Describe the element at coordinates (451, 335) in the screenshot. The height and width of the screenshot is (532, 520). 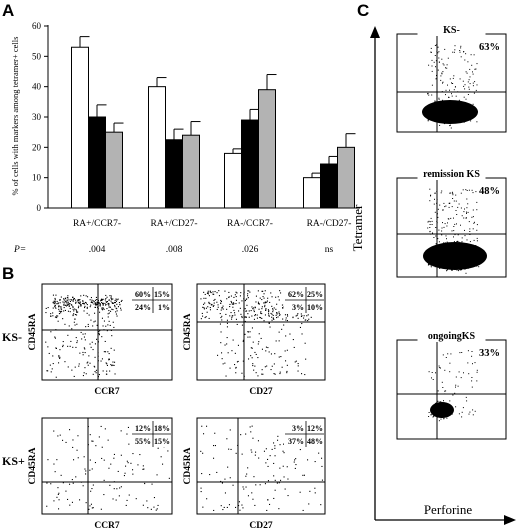
I see `title-bg` at that location.